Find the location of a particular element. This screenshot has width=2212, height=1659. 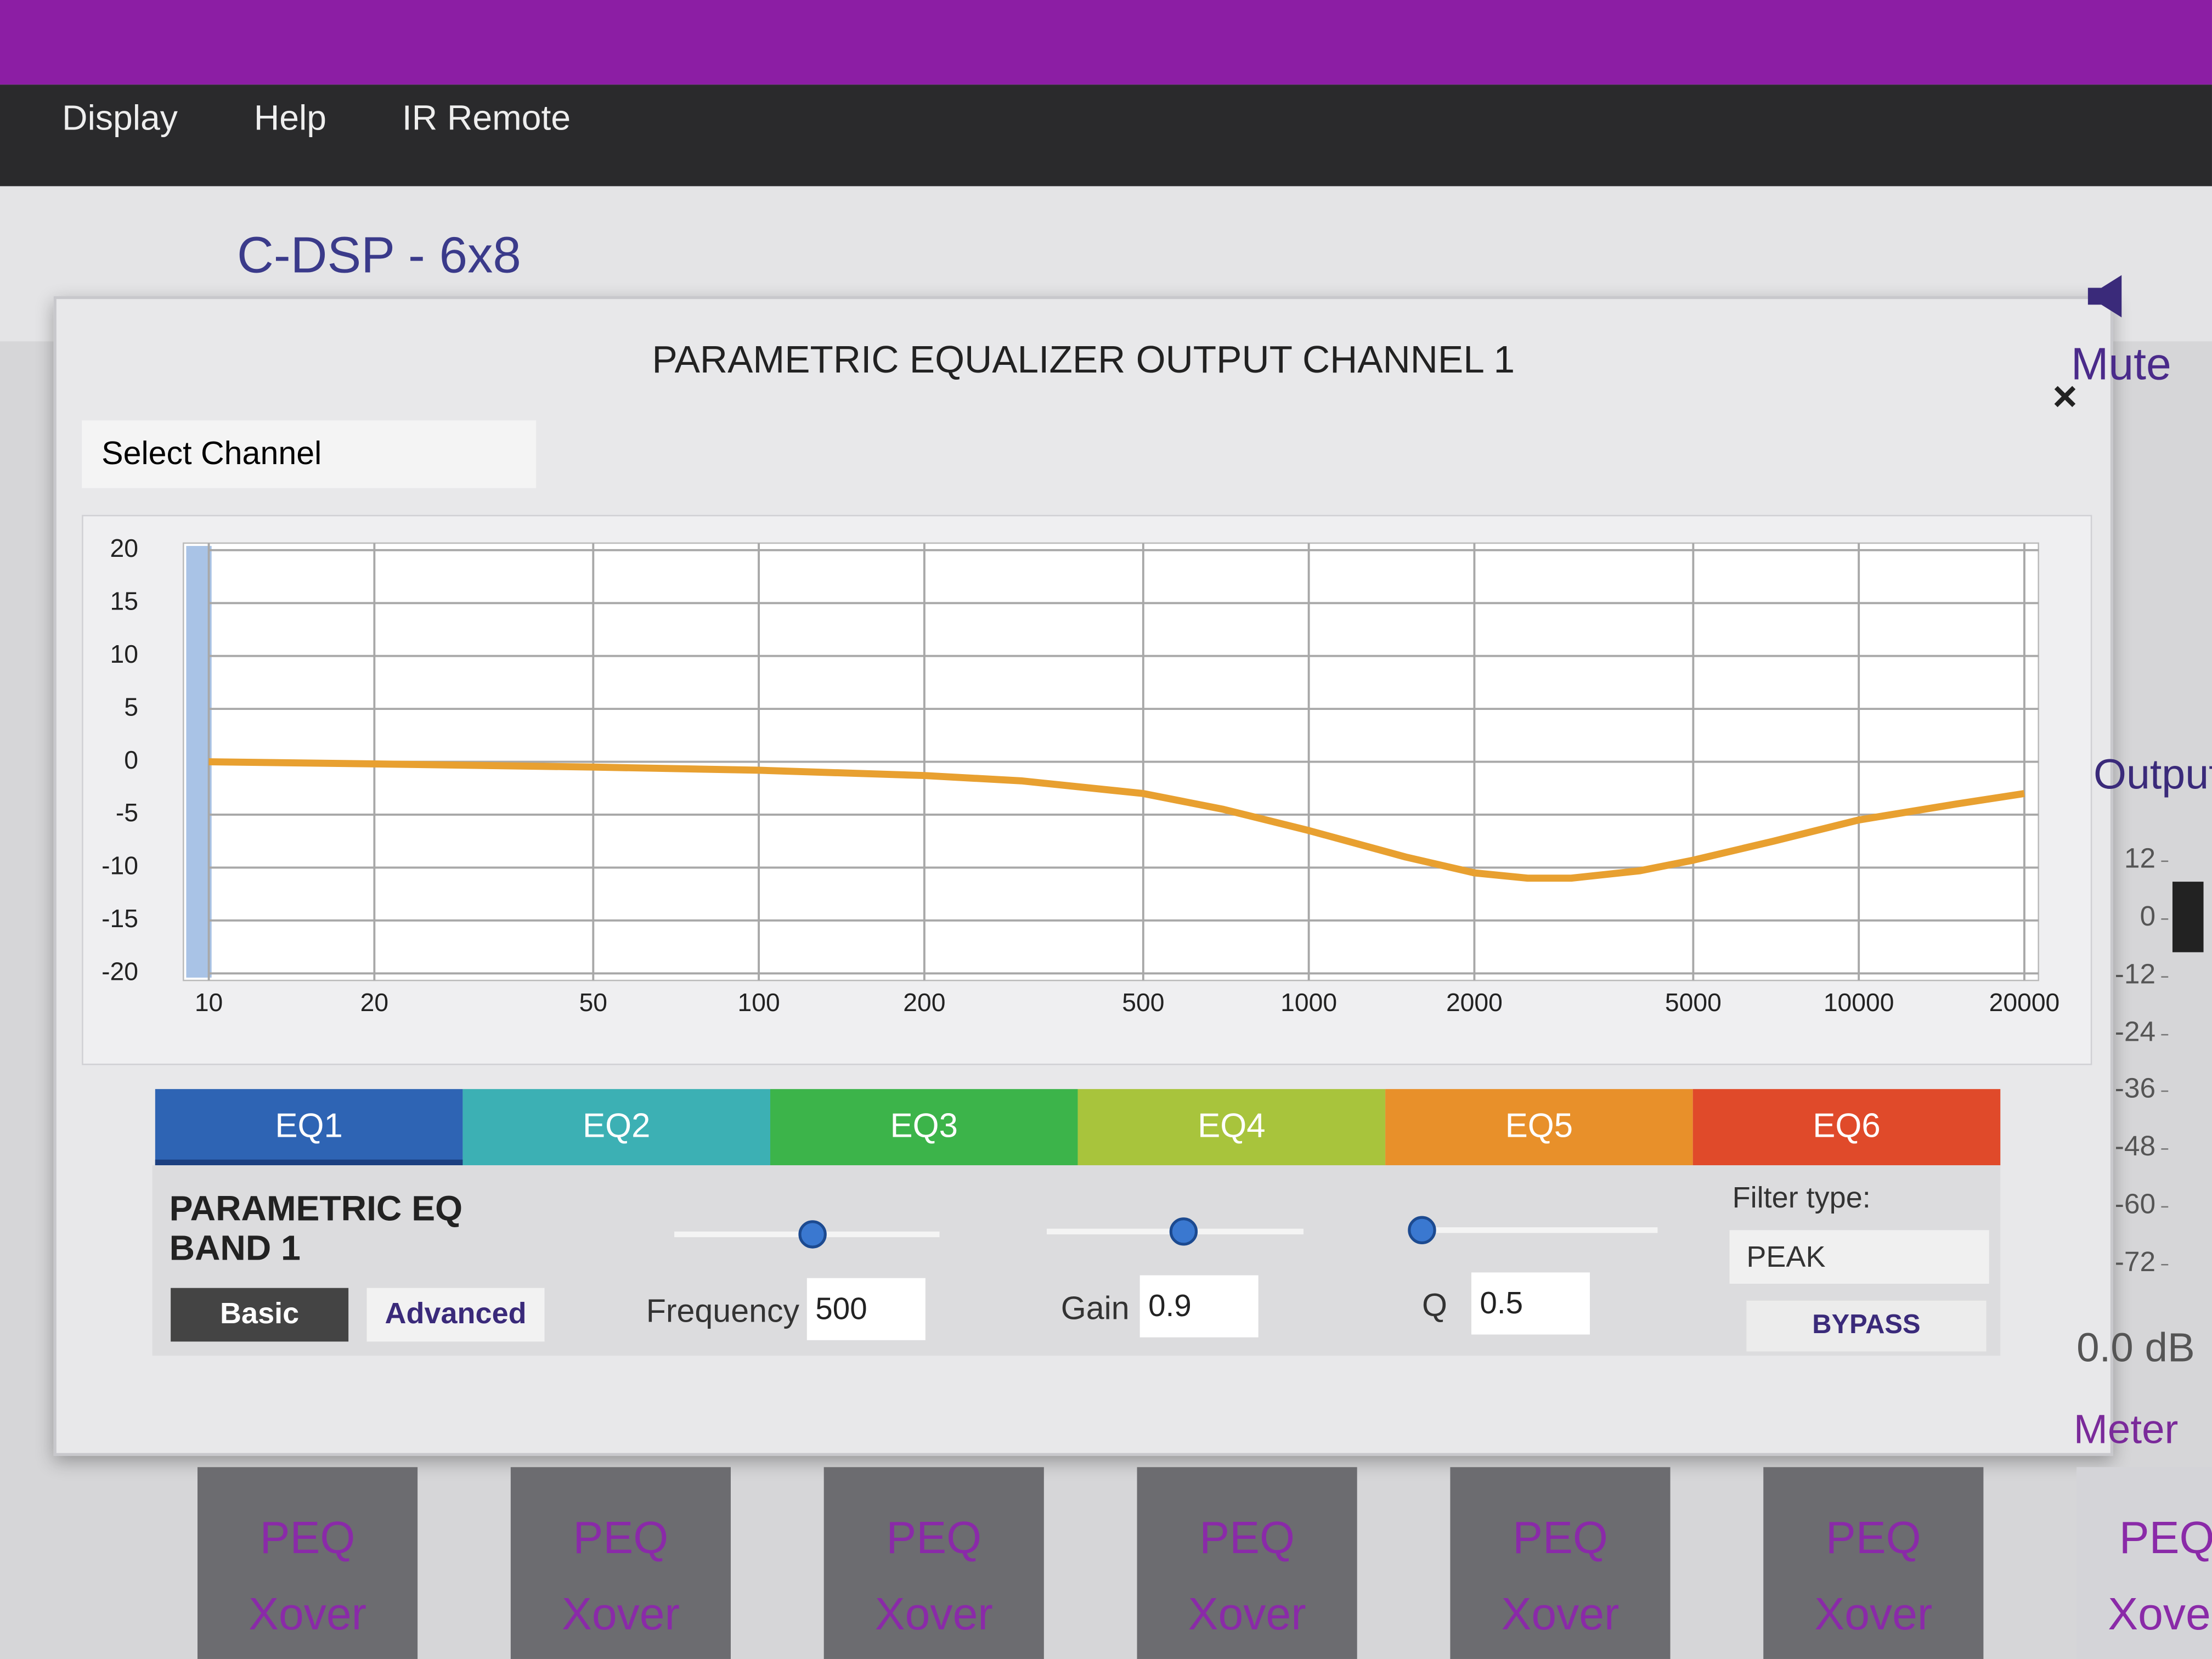

y-tick-label: 20 is located at coordinates (124, 548).